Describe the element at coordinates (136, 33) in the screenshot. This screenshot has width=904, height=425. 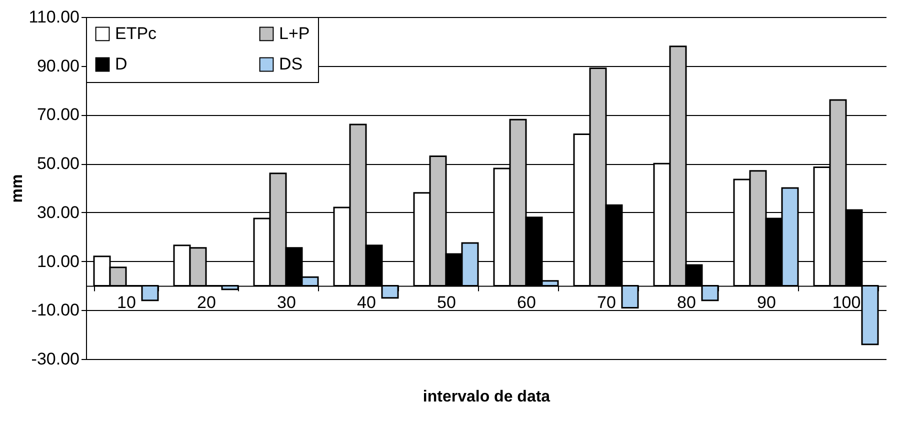
I see `legend-label: ETPc` at that location.